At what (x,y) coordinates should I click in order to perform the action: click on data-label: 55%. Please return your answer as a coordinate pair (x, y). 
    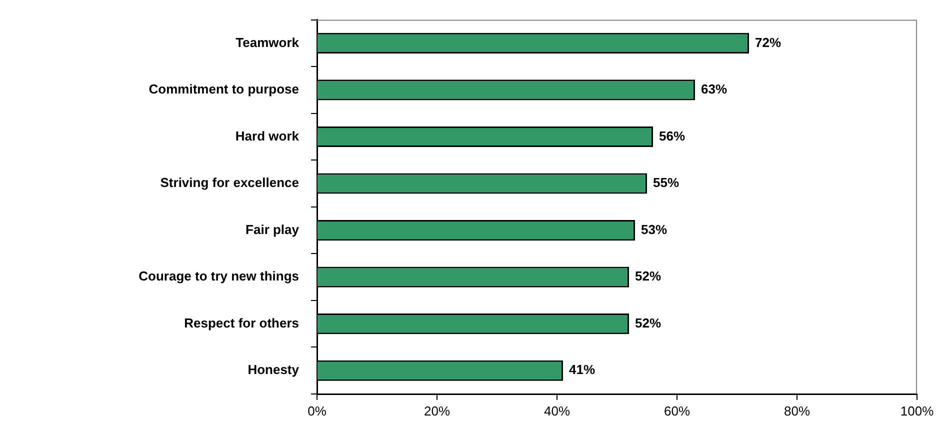
    Looking at the image, I should click on (666, 182).